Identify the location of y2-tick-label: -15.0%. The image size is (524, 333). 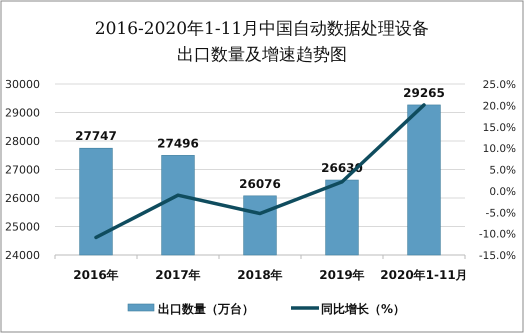
(497, 256).